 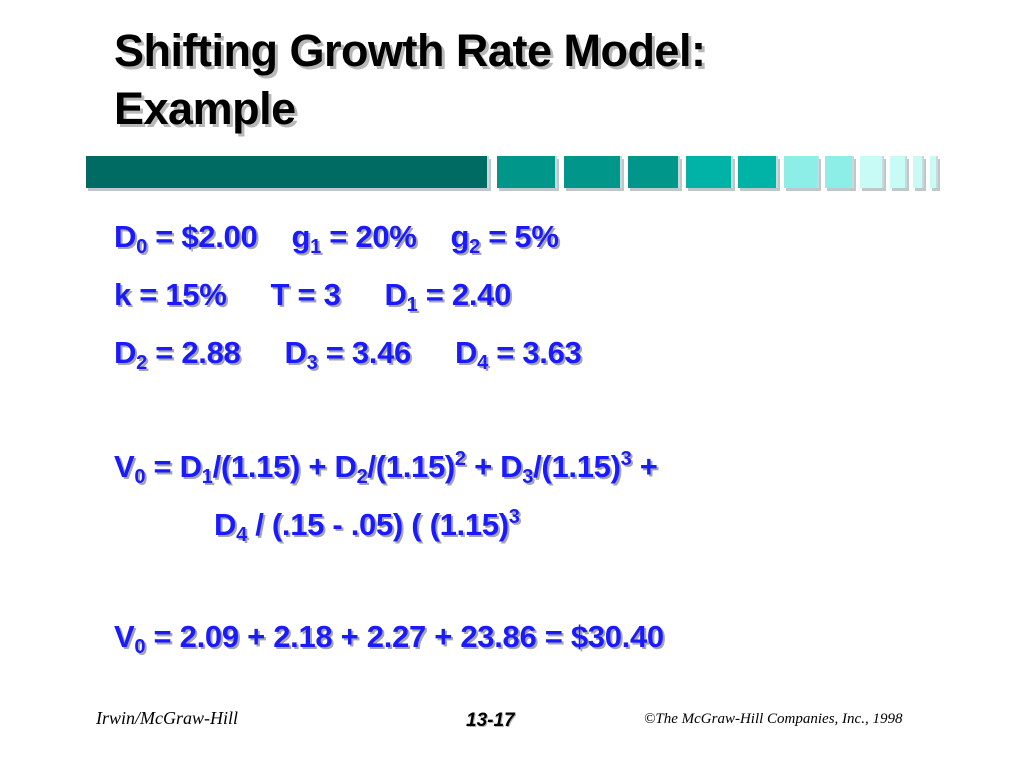 What do you see at coordinates (167, 718) in the screenshot?
I see `footer-publisher: Irwin/McGraw-Hill` at bounding box center [167, 718].